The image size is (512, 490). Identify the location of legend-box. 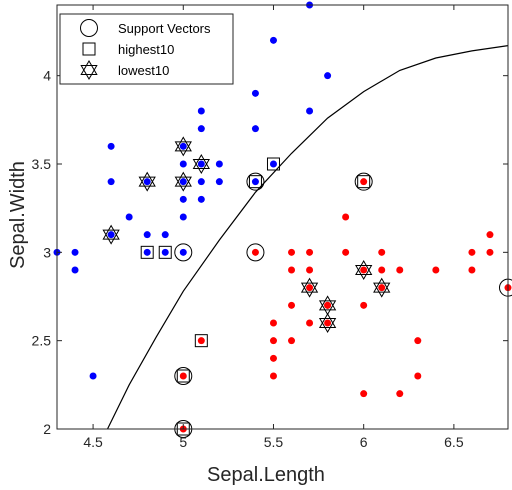
(146, 49).